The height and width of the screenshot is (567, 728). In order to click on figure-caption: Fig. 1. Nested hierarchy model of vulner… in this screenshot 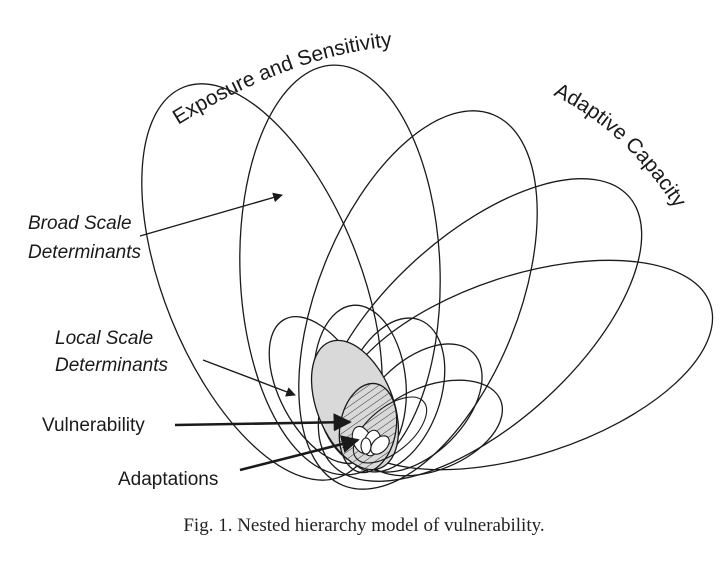, I will do `click(364, 525)`.